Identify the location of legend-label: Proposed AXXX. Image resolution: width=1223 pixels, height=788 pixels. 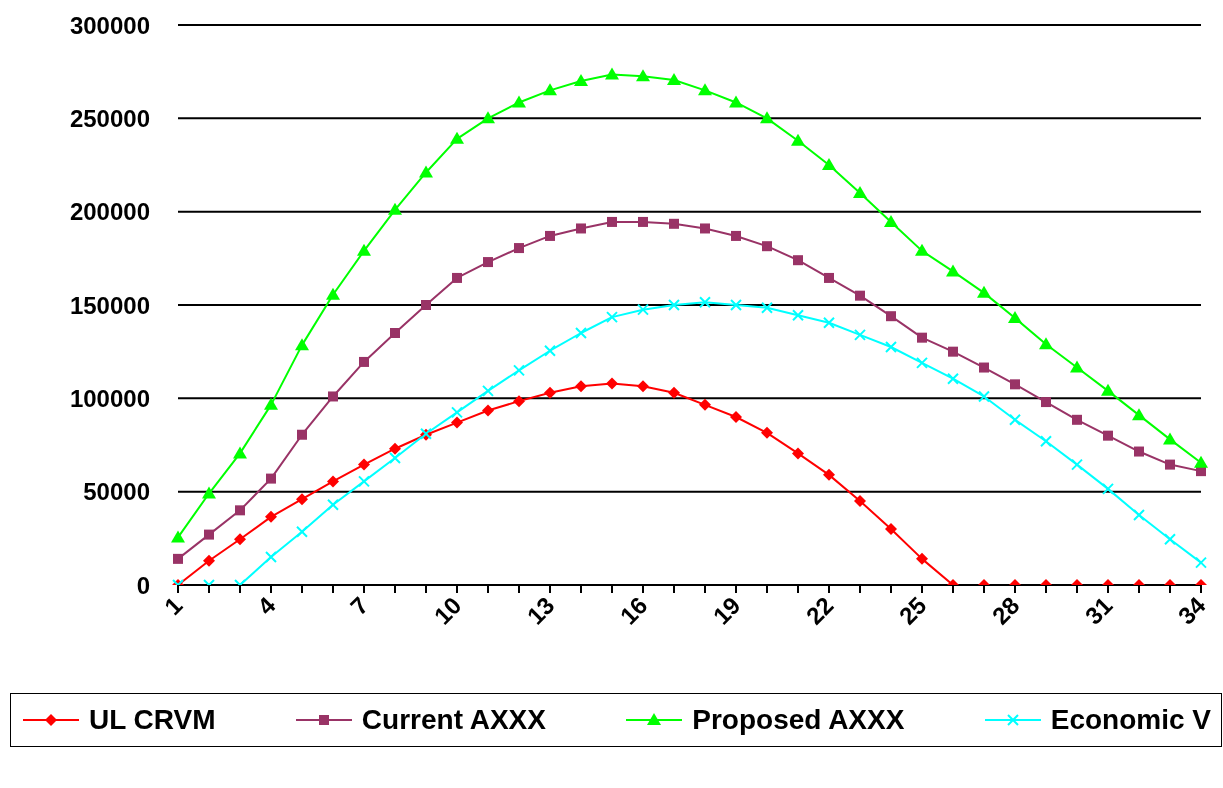
(798, 720).